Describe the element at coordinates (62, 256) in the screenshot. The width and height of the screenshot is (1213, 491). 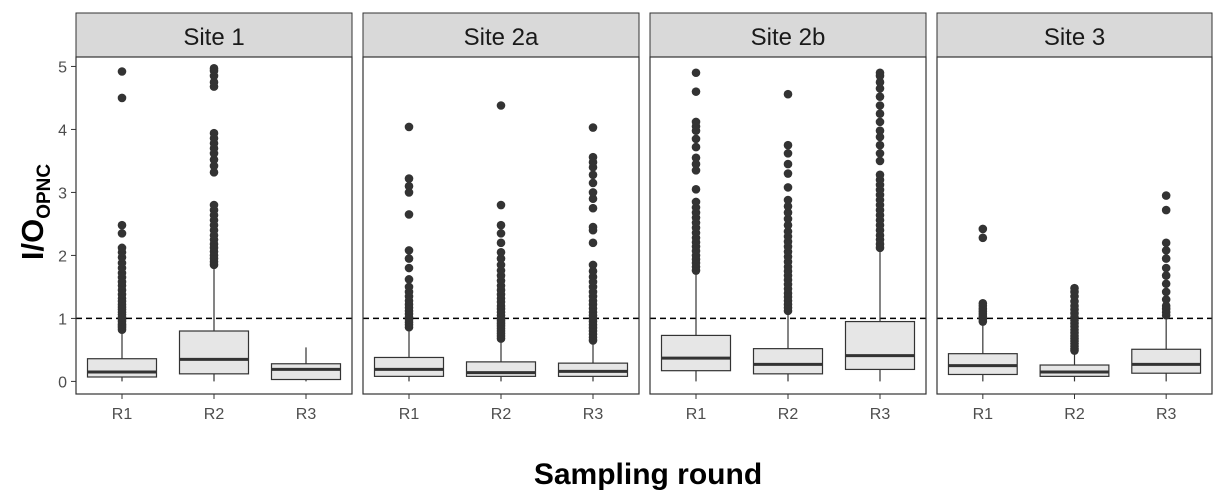
I see `y-tick-label: 2` at that location.